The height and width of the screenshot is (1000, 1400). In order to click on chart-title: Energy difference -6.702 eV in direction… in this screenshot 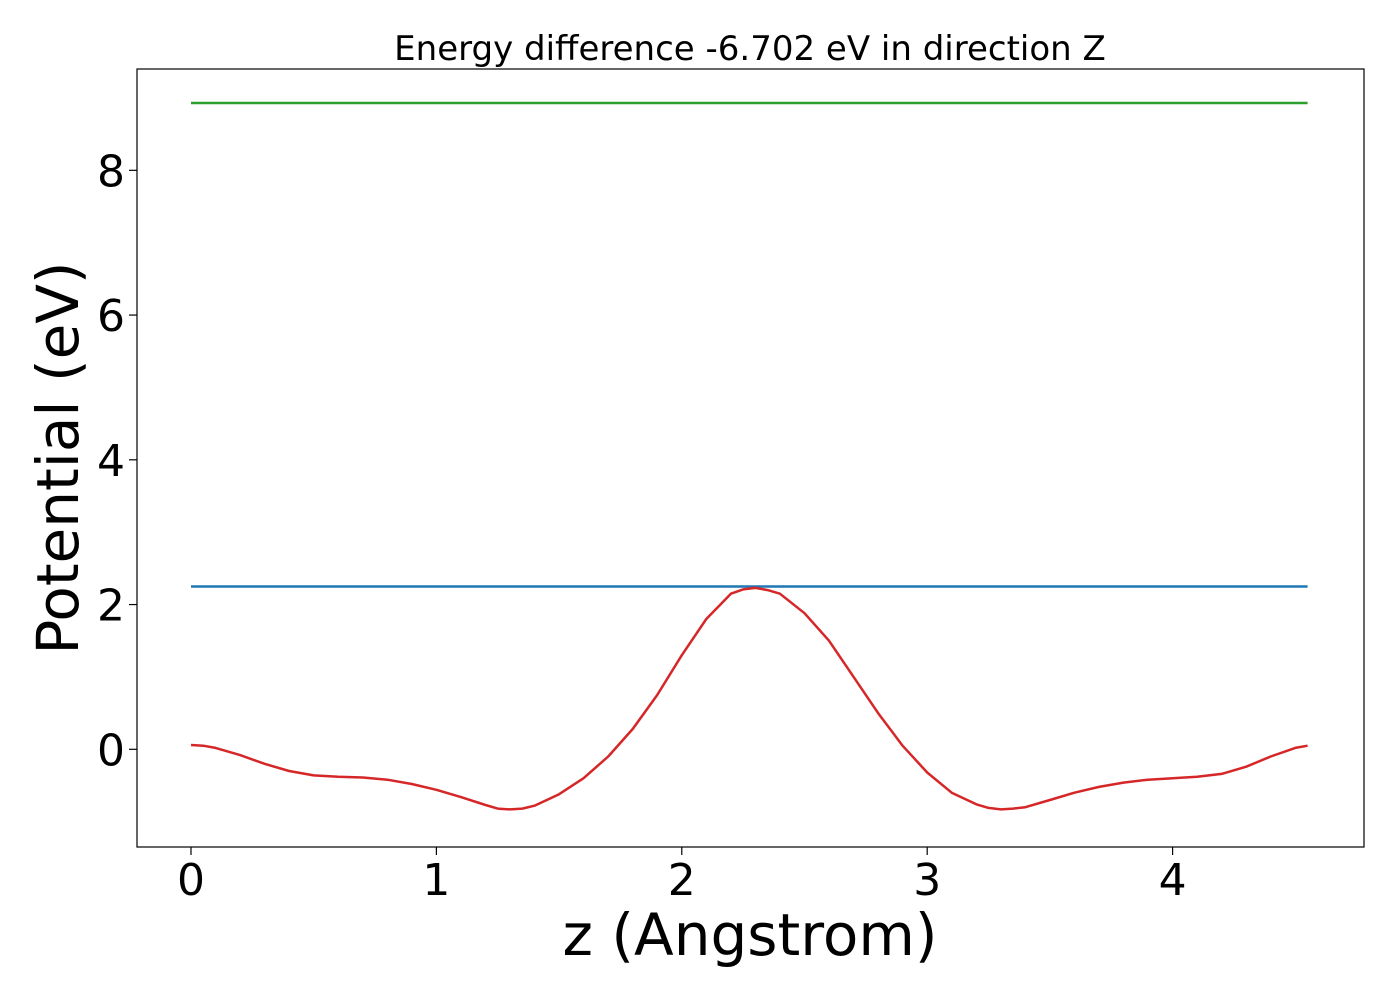, I will do `click(750, 49)`.